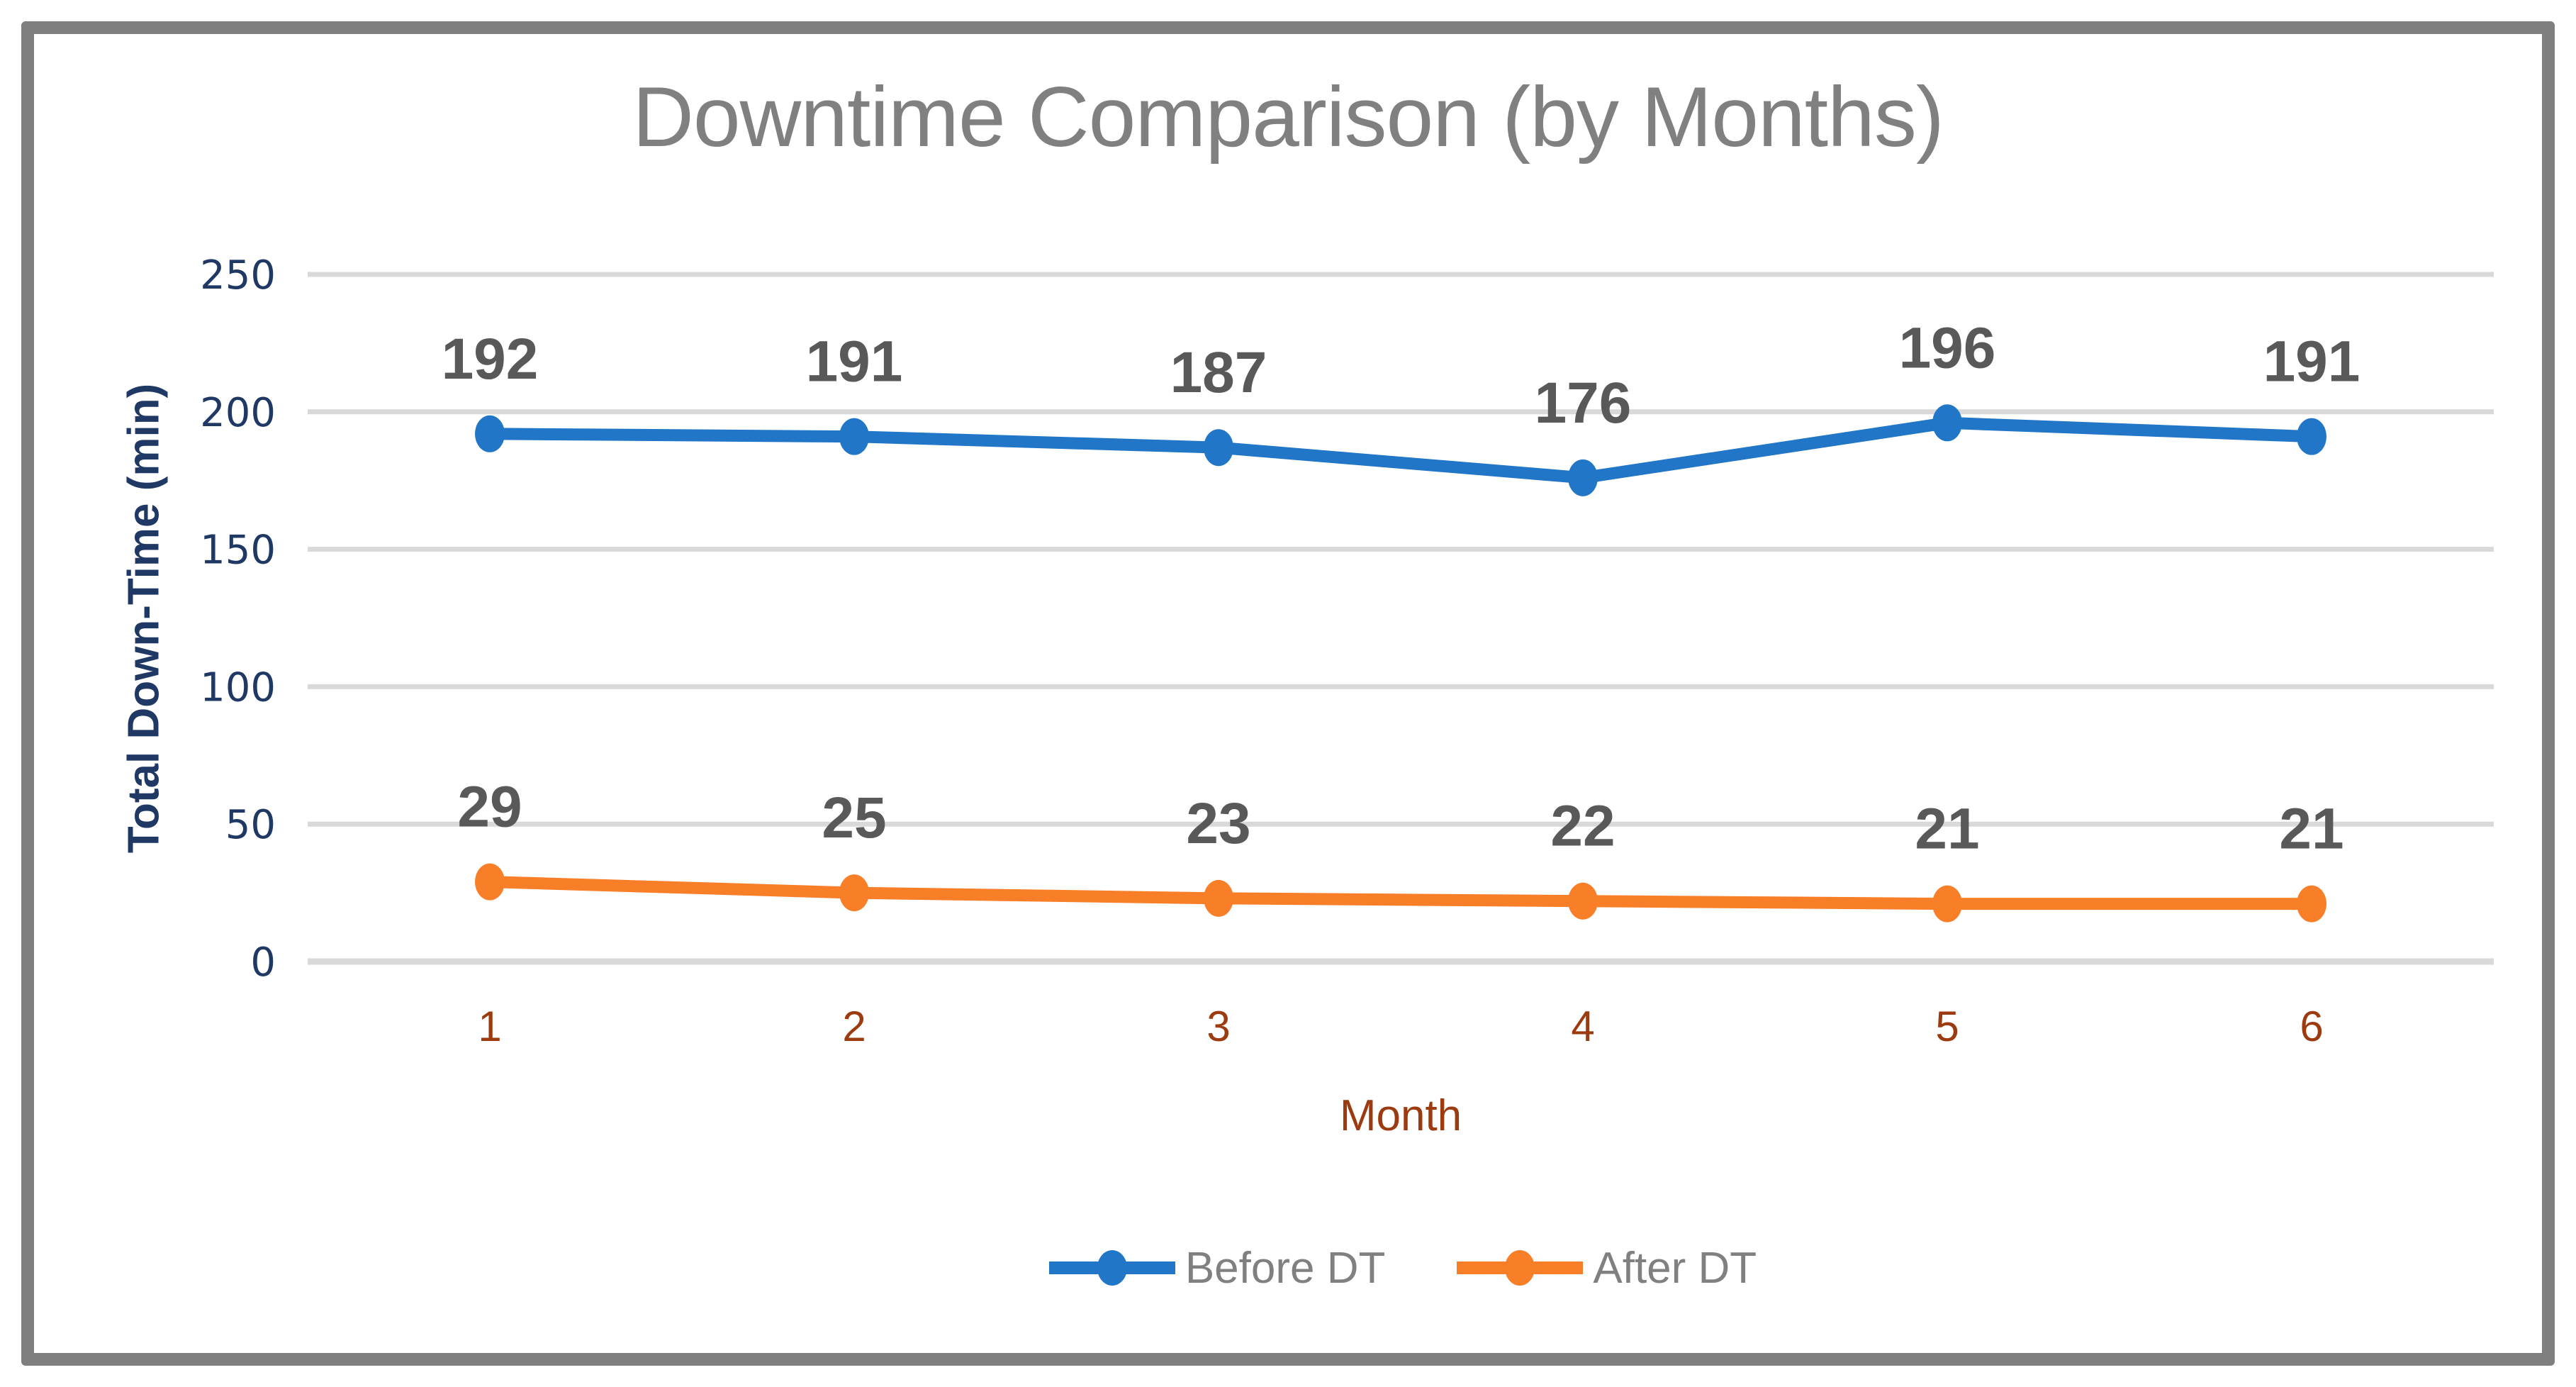 The width and height of the screenshot is (2576, 1387). What do you see at coordinates (1286, 1268) in the screenshot?
I see `legend-label-before-dt: Before DT` at bounding box center [1286, 1268].